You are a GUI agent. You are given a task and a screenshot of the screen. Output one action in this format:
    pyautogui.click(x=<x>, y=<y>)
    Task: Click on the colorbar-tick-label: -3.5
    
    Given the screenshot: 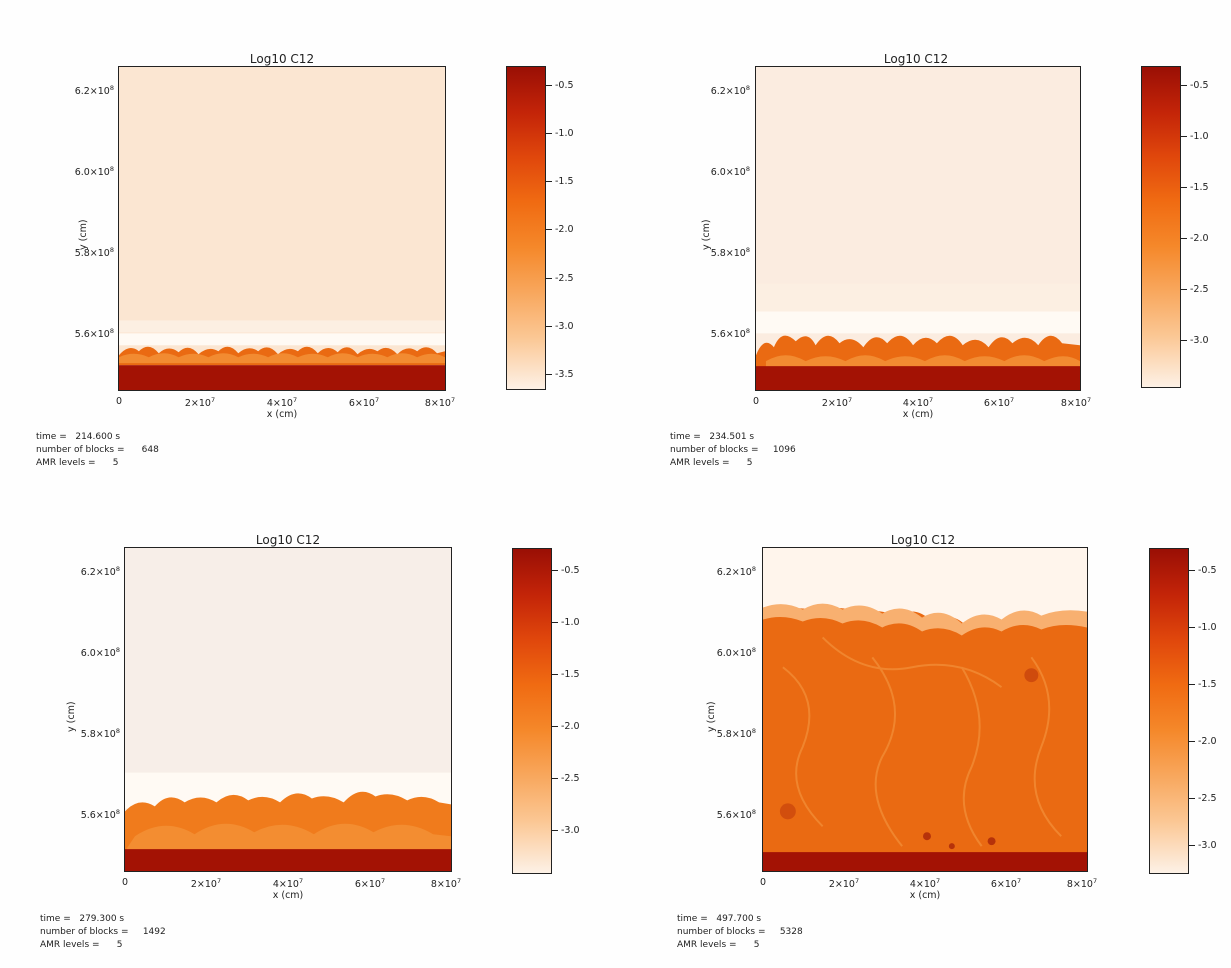 What is the action you would take?
    pyautogui.click(x=560, y=374)
    